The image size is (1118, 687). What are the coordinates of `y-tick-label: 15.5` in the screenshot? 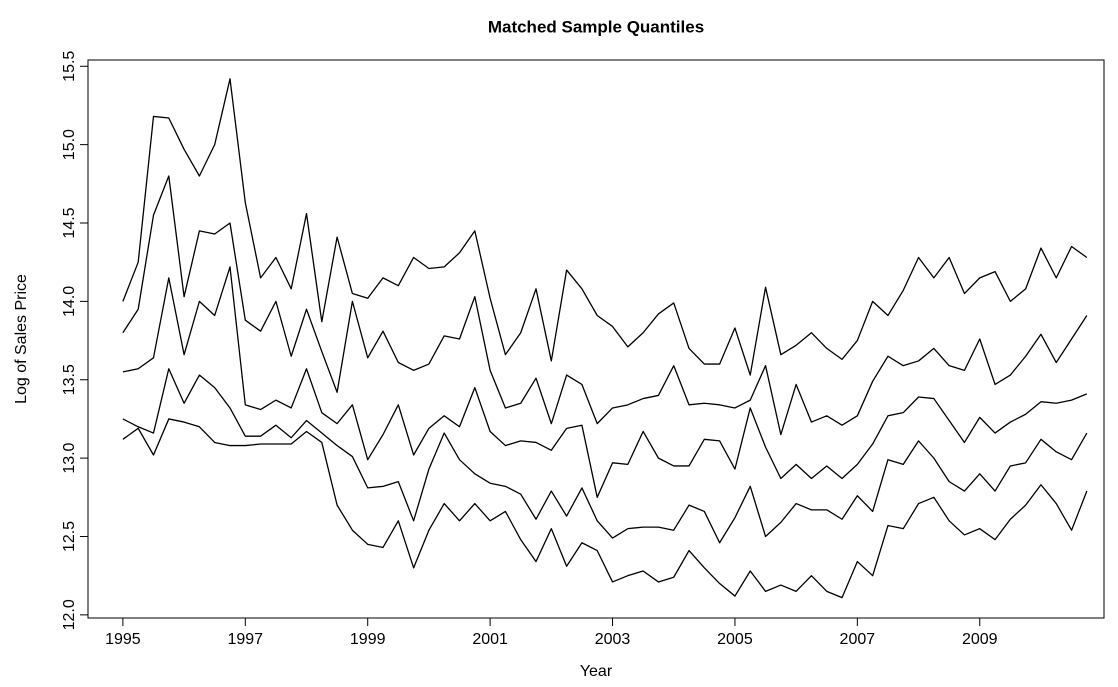 It's located at (69, 66).